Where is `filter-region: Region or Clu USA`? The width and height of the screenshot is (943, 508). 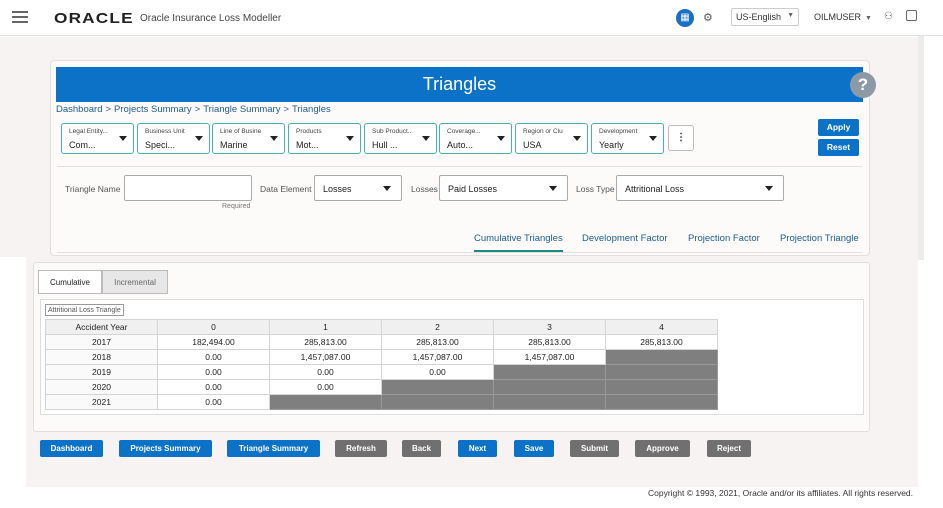
filter-region: Region or Clu USA is located at coordinates (551, 138).